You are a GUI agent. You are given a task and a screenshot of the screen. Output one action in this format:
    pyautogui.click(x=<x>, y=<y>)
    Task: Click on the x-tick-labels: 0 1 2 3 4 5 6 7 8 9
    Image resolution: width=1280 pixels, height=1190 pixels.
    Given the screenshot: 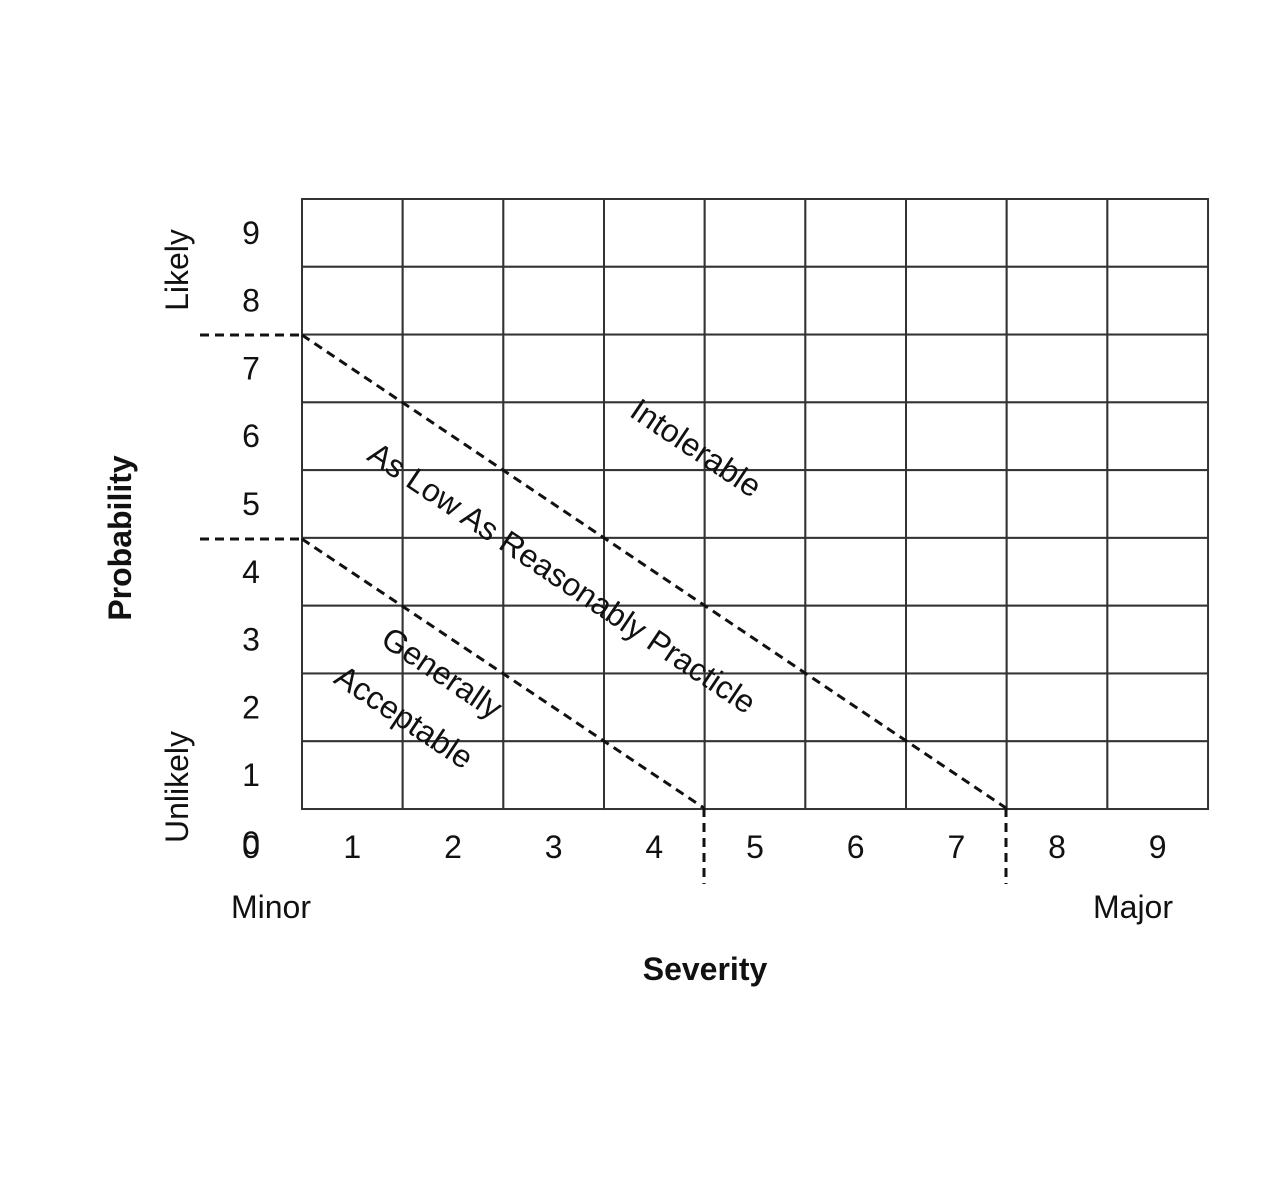 What is the action you would take?
    pyautogui.click(x=704, y=847)
    